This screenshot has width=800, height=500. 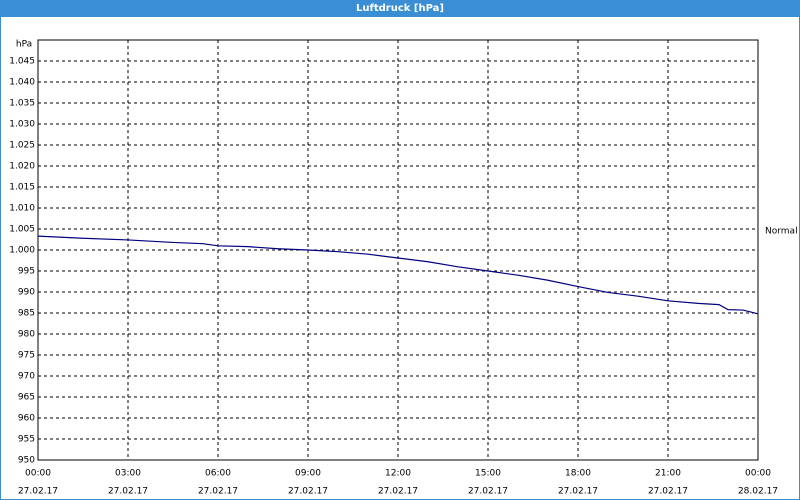 What do you see at coordinates (758, 492) in the screenshot?
I see `x-tick-date: 28.02.17` at bounding box center [758, 492].